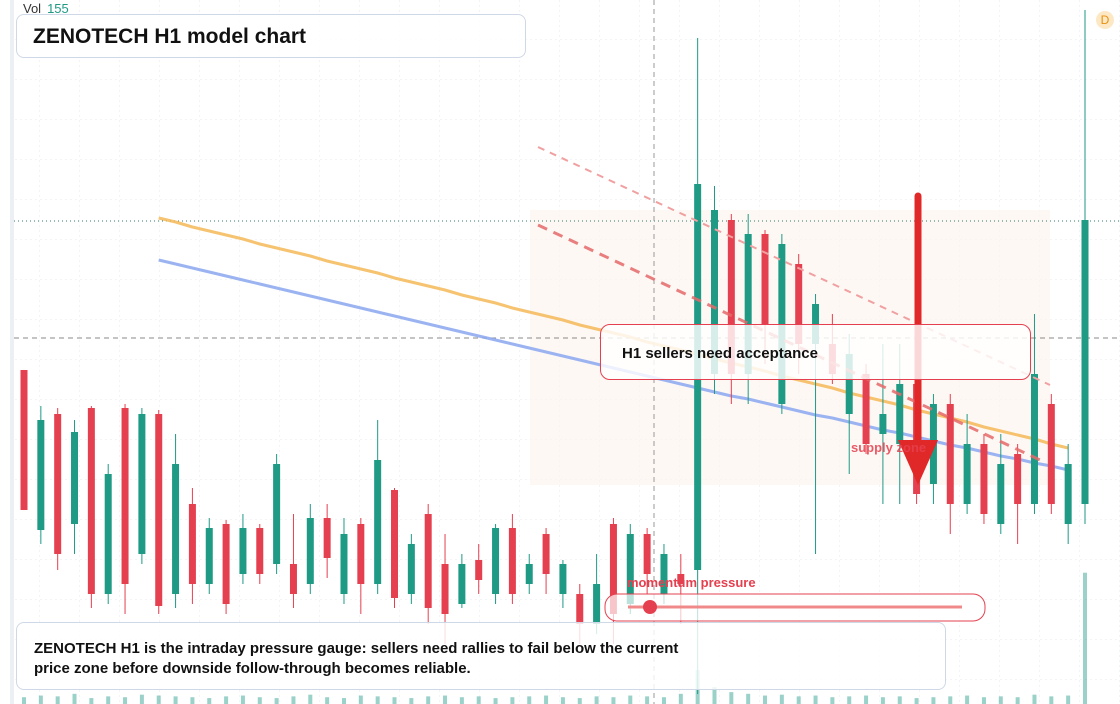 Image resolution: width=1120 pixels, height=704 pixels. What do you see at coordinates (691, 582) in the screenshot?
I see `gauge-label: momentum pressure` at bounding box center [691, 582].